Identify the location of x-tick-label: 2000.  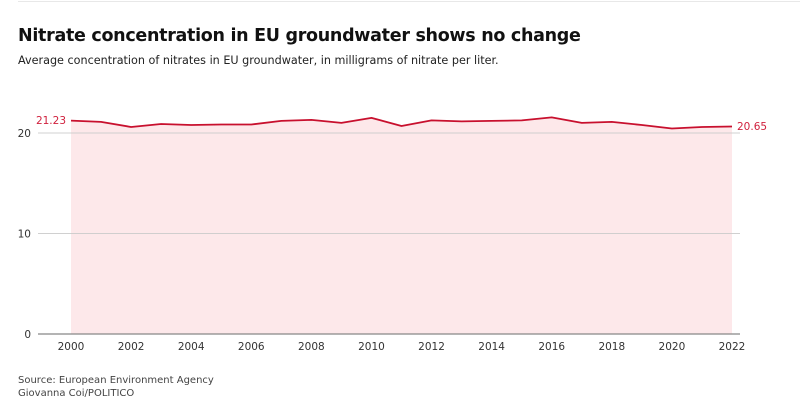
(71, 347).